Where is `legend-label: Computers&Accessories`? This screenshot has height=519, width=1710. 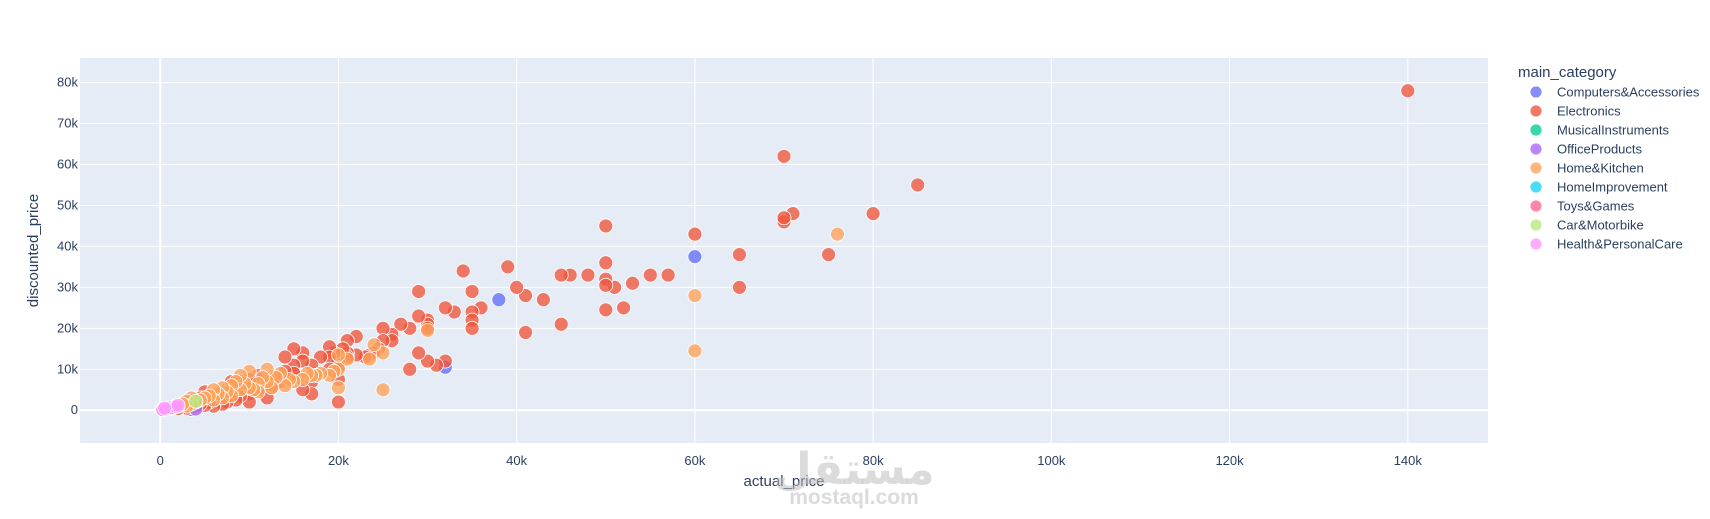
legend-label: Computers&Accessories is located at coordinates (1628, 92).